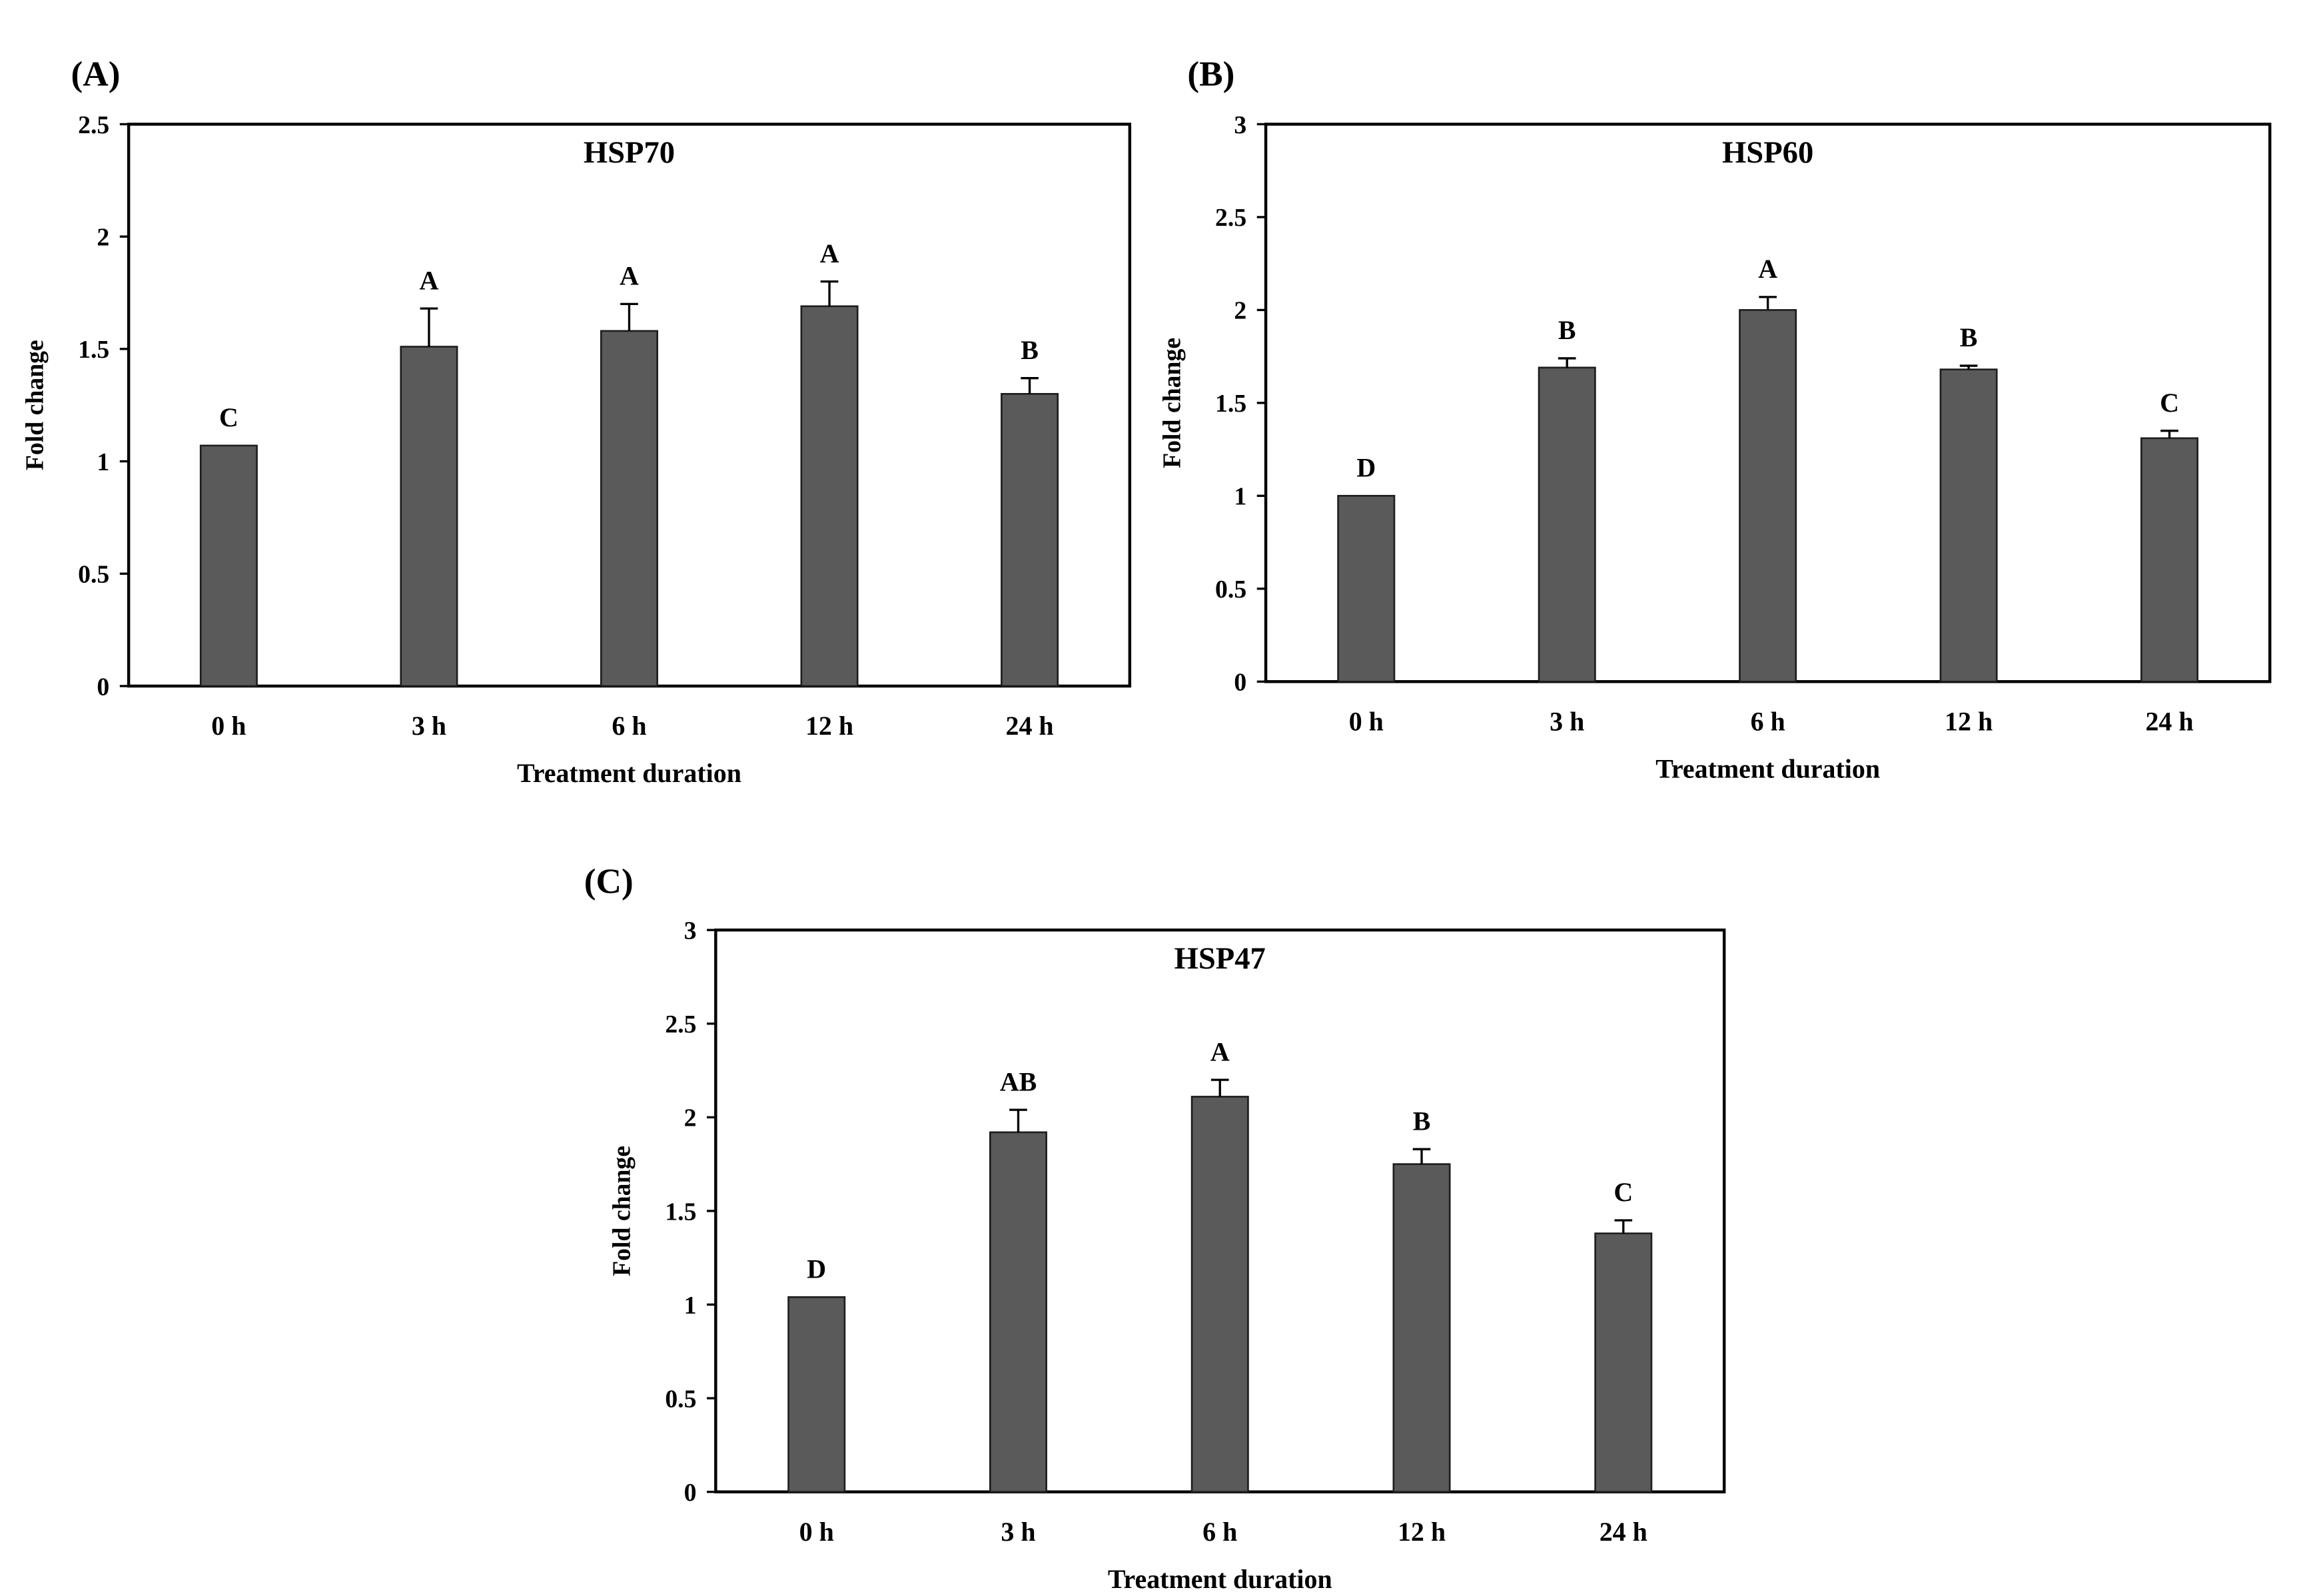  I want to click on significance-letter: AB, so click(1018, 1081).